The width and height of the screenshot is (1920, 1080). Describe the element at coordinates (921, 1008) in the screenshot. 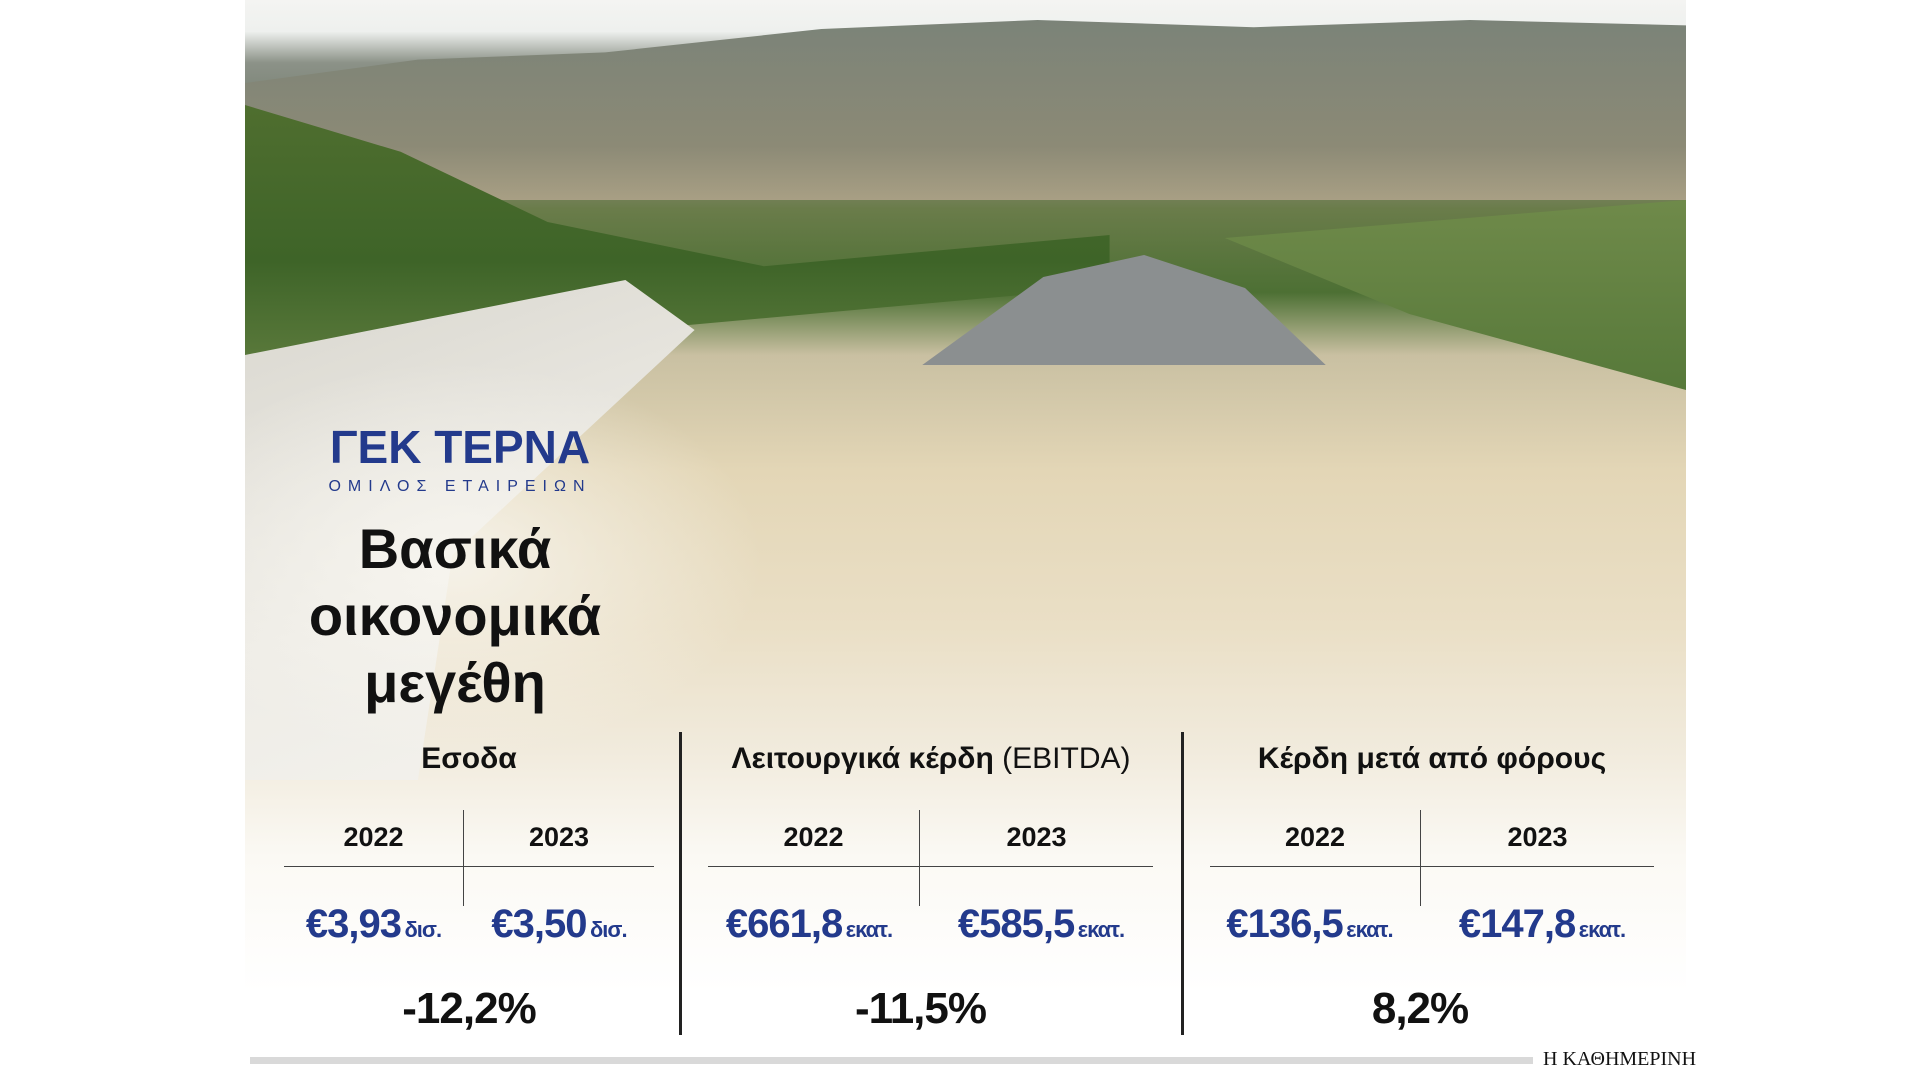

I see `change-percent: -11,5%` at that location.